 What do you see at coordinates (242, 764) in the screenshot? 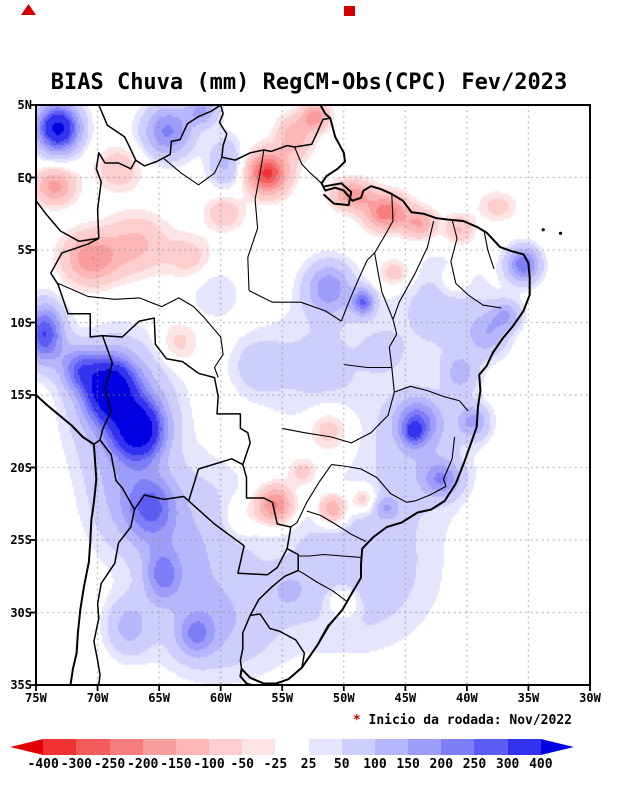
I see `colorbar-tick-label: -50` at bounding box center [242, 764].